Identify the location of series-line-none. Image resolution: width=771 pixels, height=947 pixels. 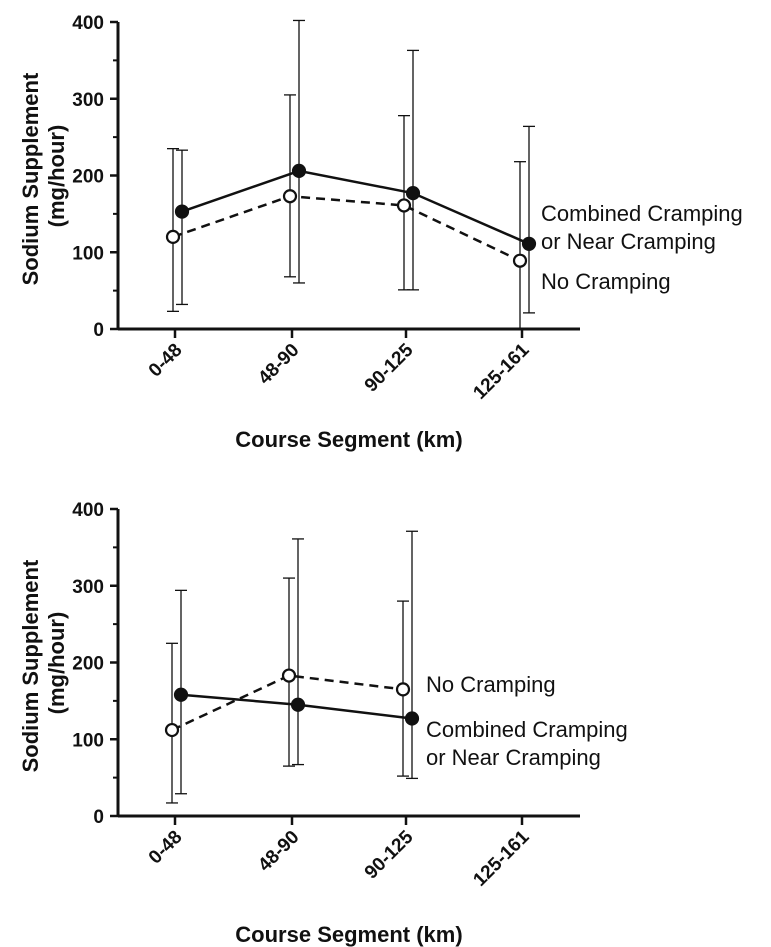
(346, 228).